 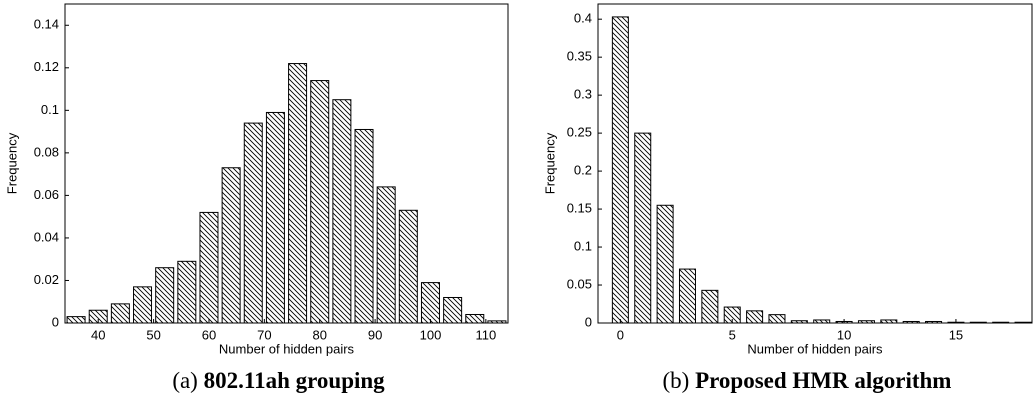 What do you see at coordinates (295, 380) in the screenshot?
I see `caption-text: 802.11ah grouping` at bounding box center [295, 380].